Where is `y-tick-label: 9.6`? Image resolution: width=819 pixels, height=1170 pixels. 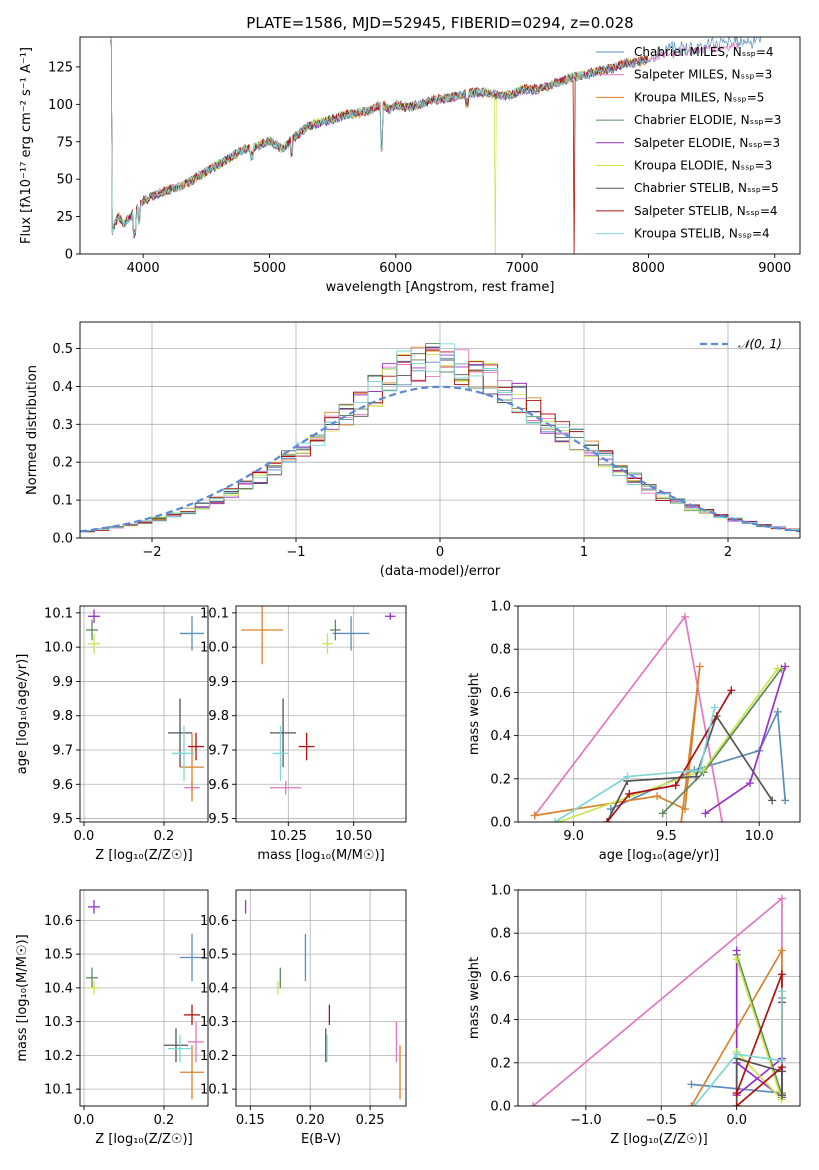 y-tick-label: 9.6 is located at coordinates (62, 785).